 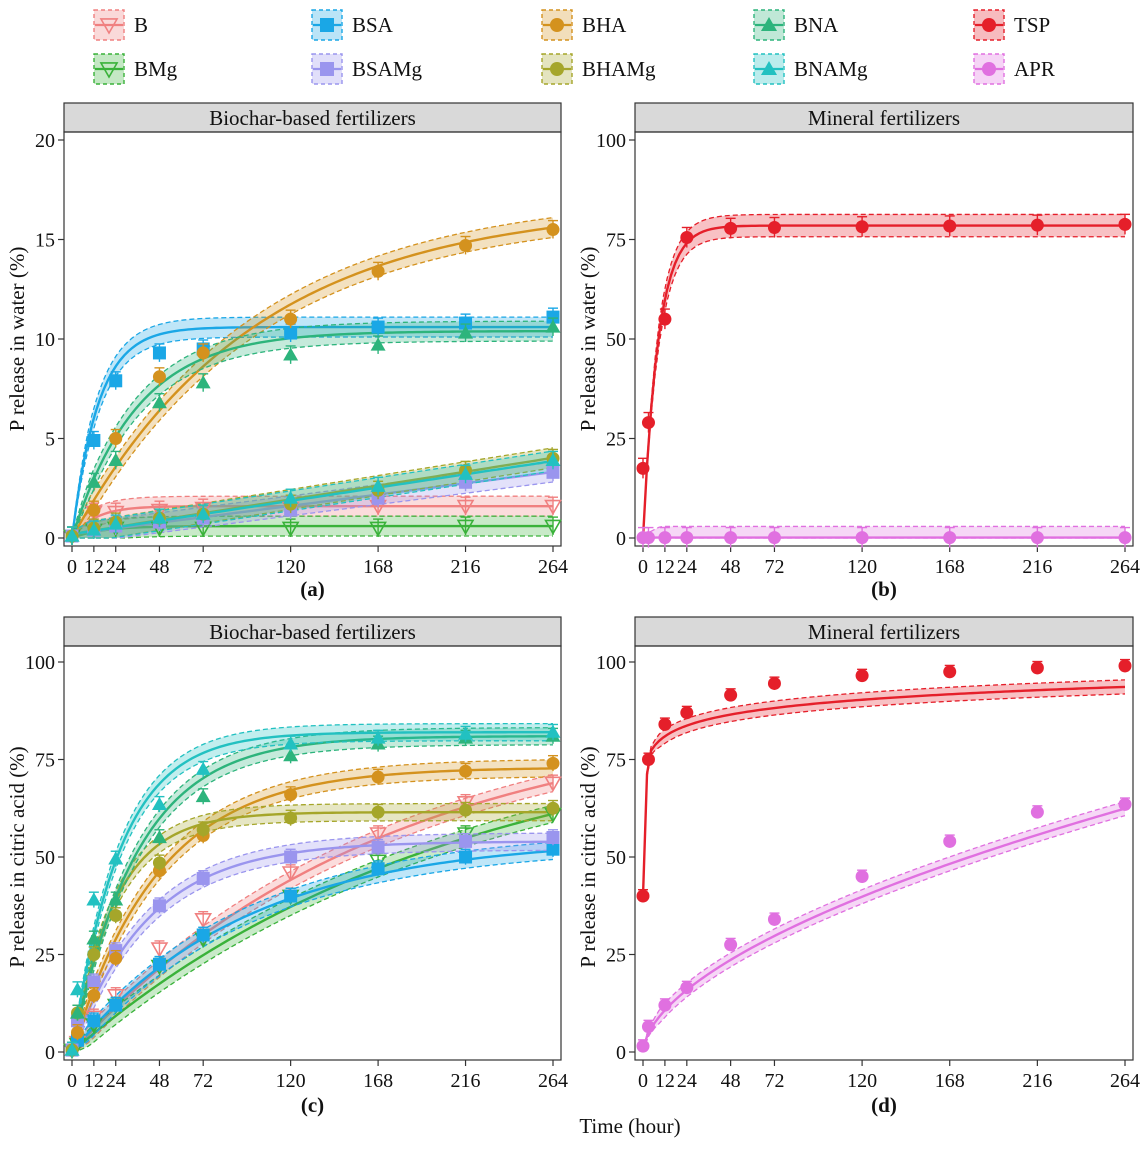 I want to click on legend-marker-square, so click(x=327, y=69).